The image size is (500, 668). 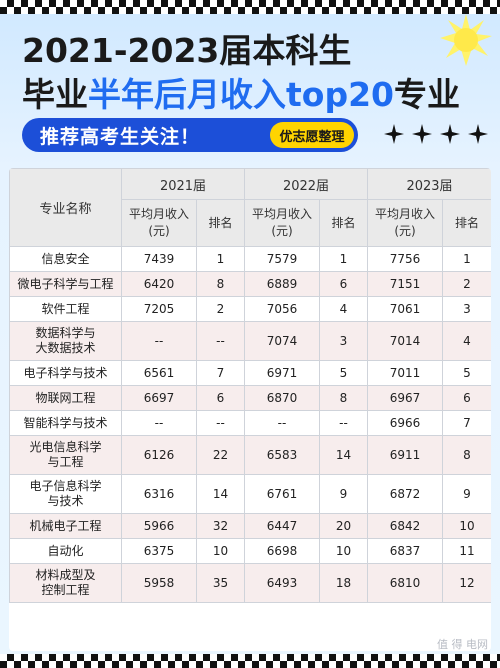 What do you see at coordinates (120, 136) in the screenshot?
I see `banner-text: 推荐高考生关注！` at bounding box center [120, 136].